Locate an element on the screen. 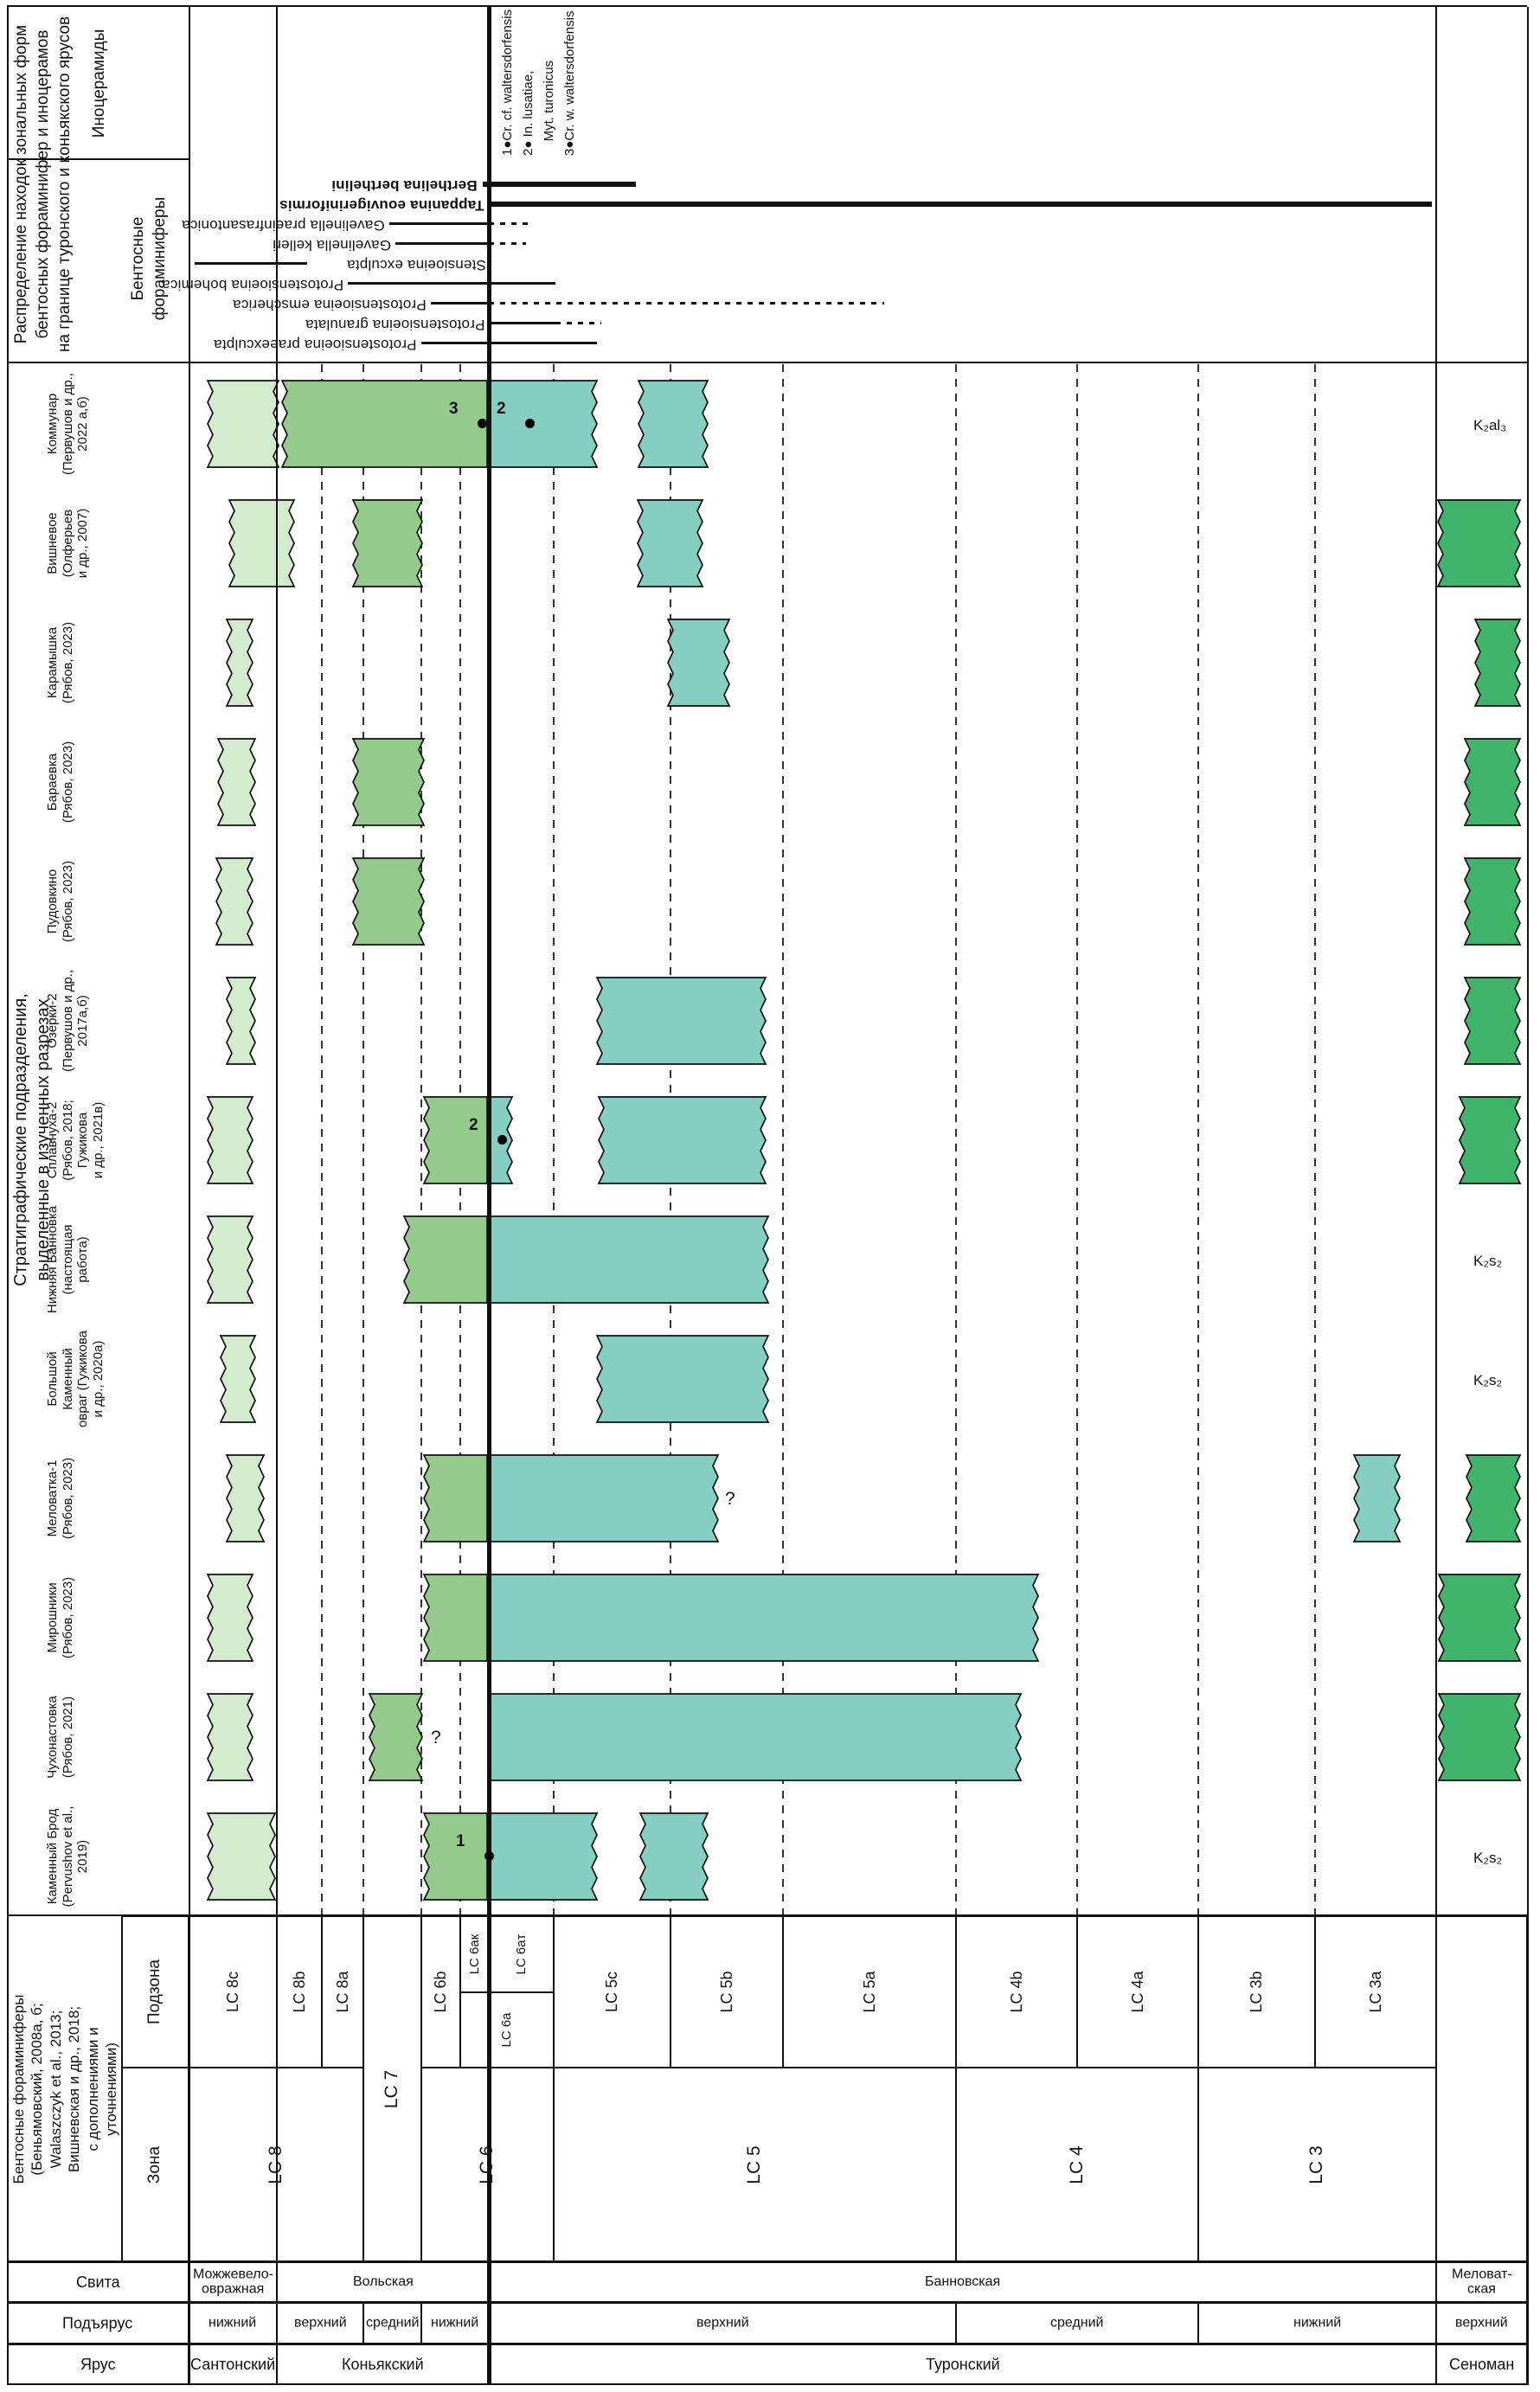 The image size is (1540, 2392). section-name: Бараевка (Рябов, 2023) is located at coordinates (60, 782).